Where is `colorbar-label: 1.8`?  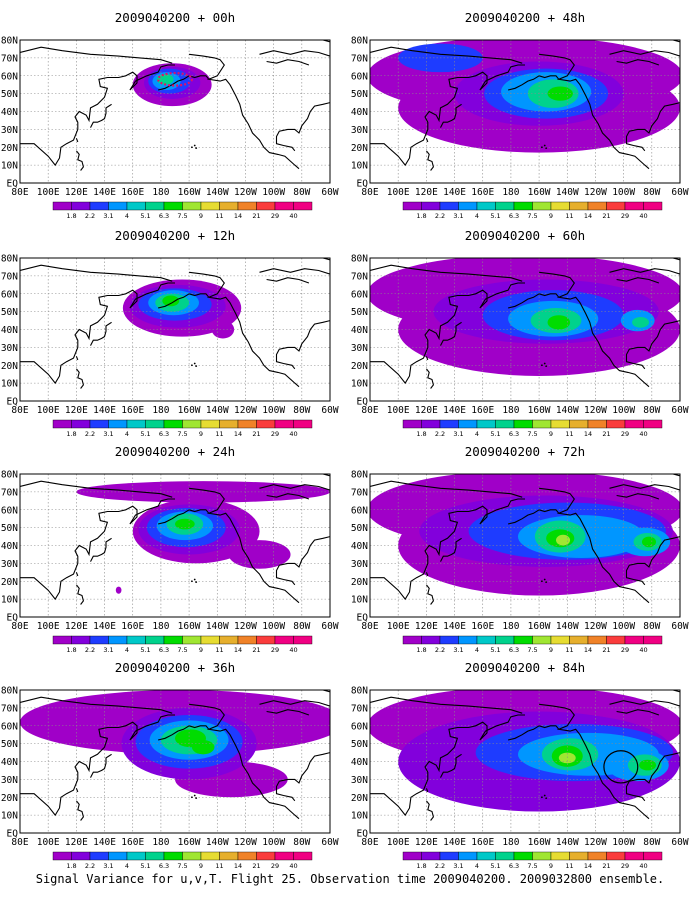
colorbar-label: 1.8 is located at coordinates (421, 216).